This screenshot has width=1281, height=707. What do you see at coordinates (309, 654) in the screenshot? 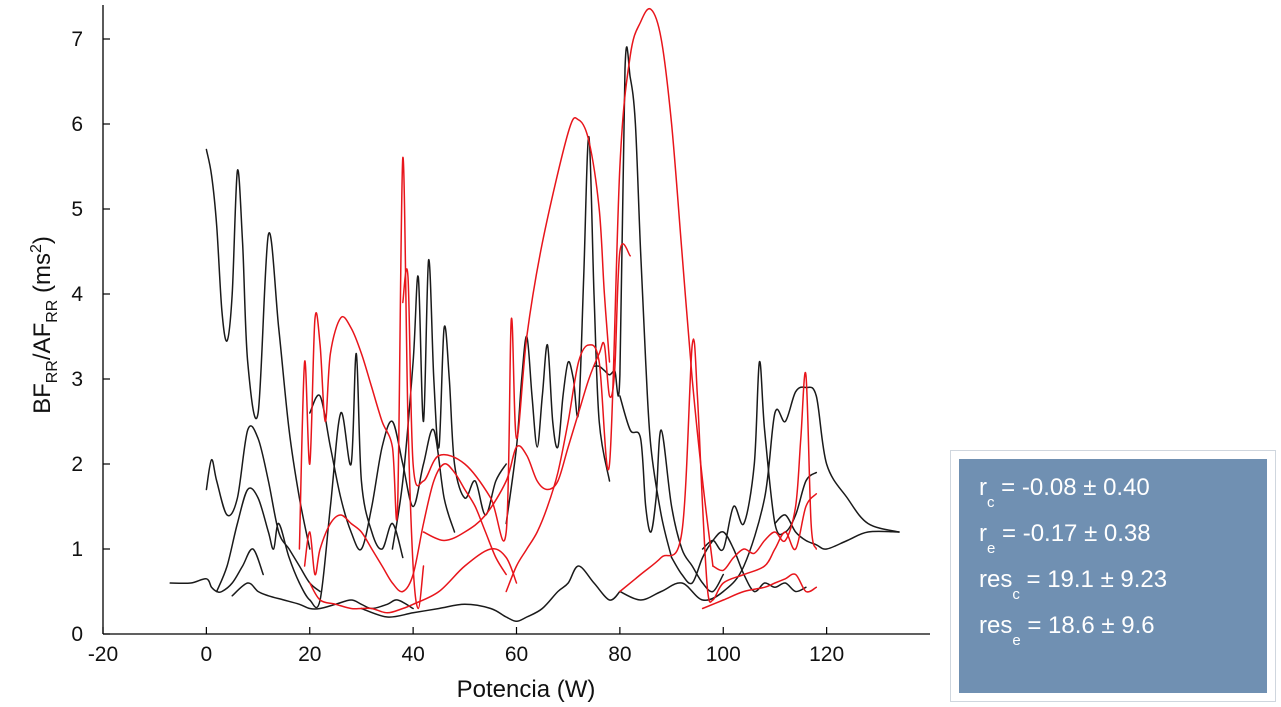
I see `x-tick-label: 20` at bounding box center [309, 654].